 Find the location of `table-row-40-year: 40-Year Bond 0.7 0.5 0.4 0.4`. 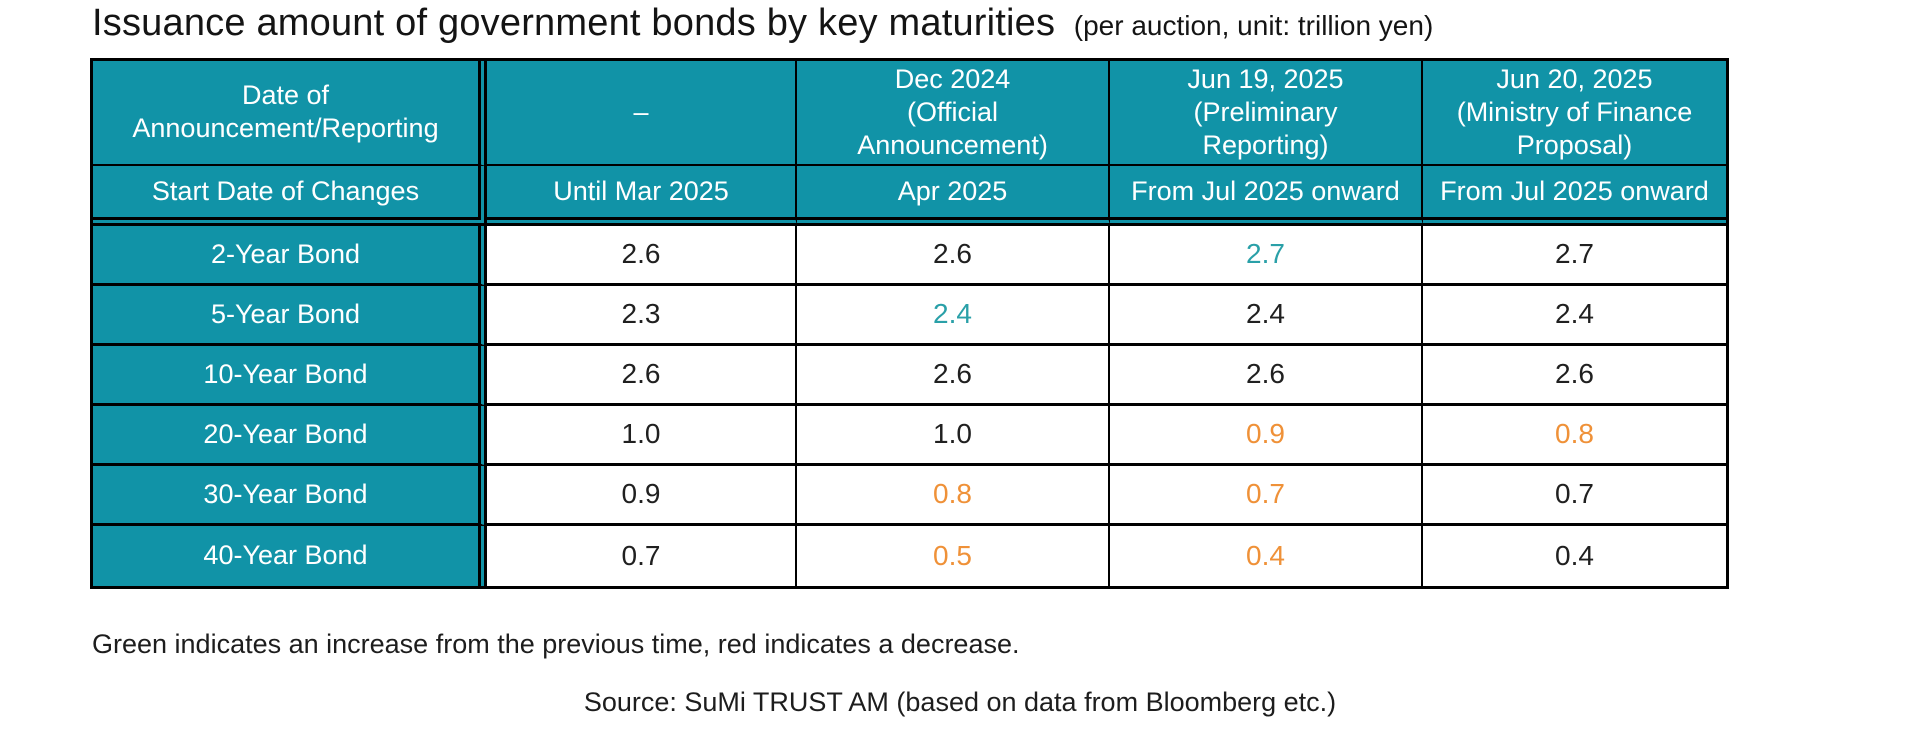

table-row-40-year: 40-Year Bond 0.7 0.5 0.4 0.4 is located at coordinates (909, 555).